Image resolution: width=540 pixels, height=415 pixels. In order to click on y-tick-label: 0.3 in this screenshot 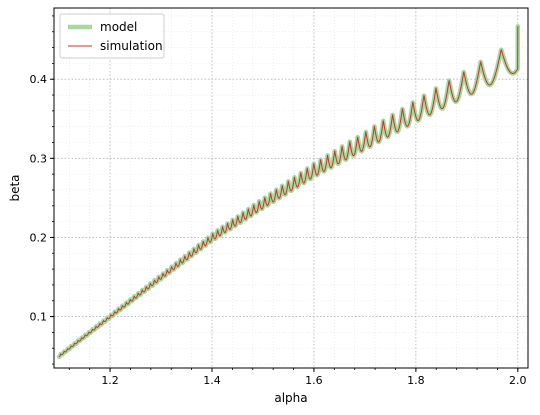, I will do `click(39, 158)`.